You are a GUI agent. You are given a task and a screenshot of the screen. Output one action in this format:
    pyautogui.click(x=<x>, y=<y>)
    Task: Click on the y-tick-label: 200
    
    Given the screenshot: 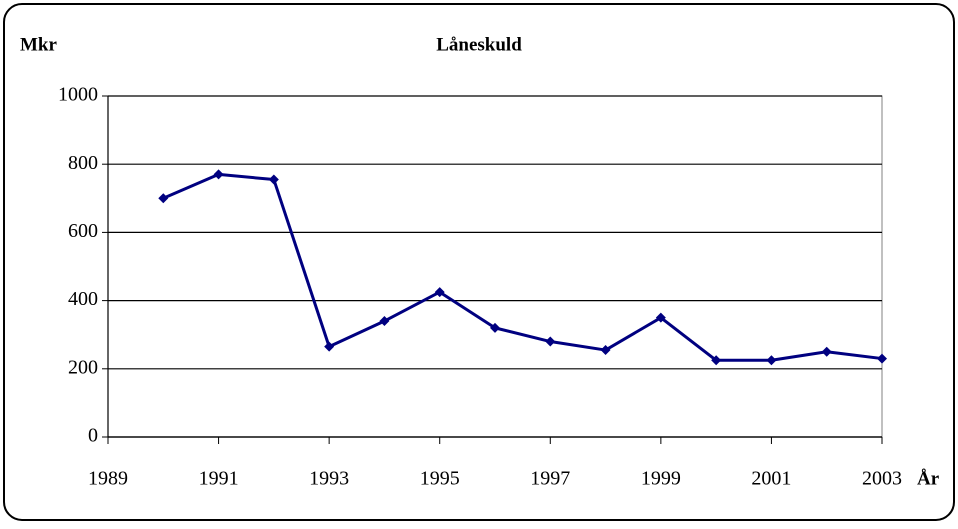 What is the action you would take?
    pyautogui.click(x=83, y=367)
    